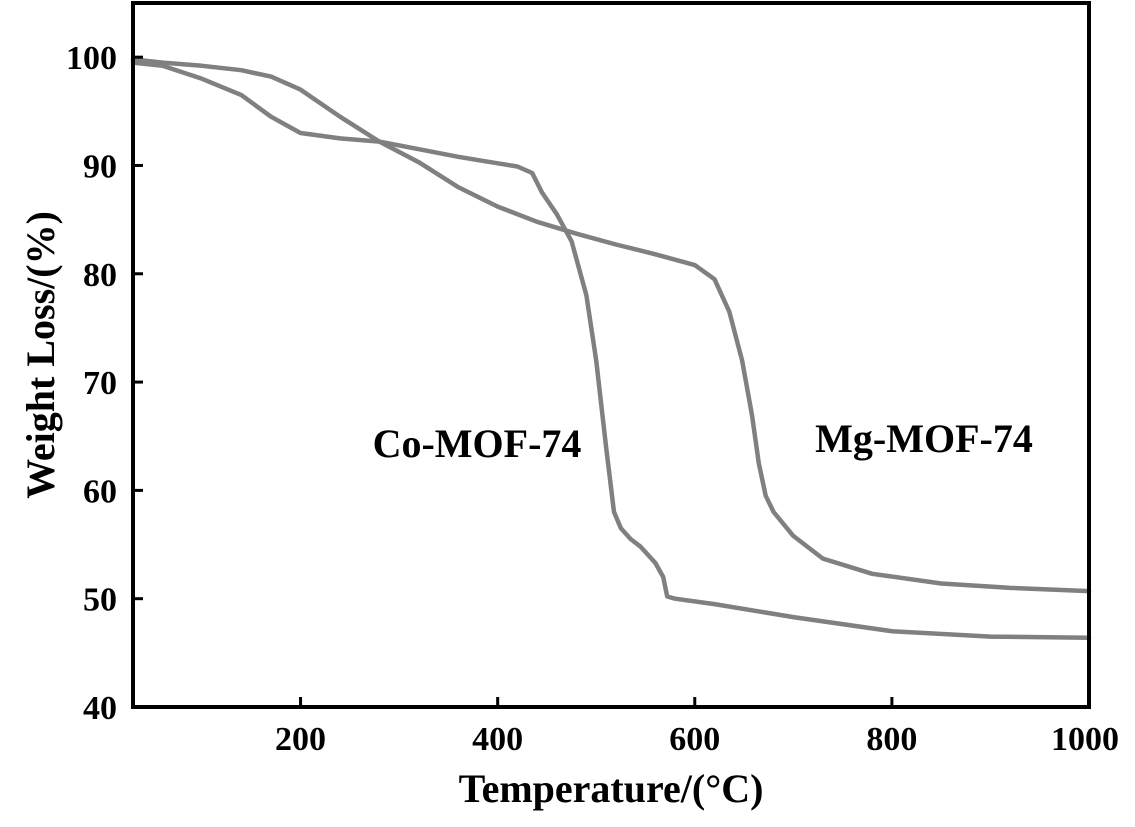 The height and width of the screenshot is (827, 1135). I want to click on y-tick-label: 80, so click(100, 275).